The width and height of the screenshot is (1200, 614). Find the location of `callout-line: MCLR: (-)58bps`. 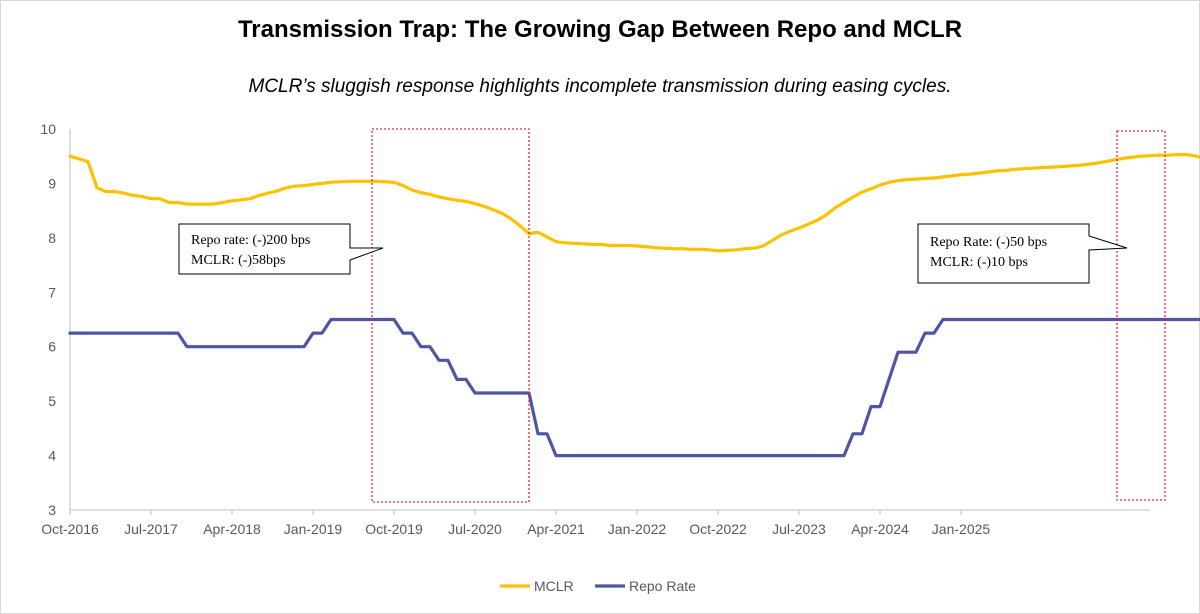

callout-line: MCLR: (-)58bps is located at coordinates (238, 260).